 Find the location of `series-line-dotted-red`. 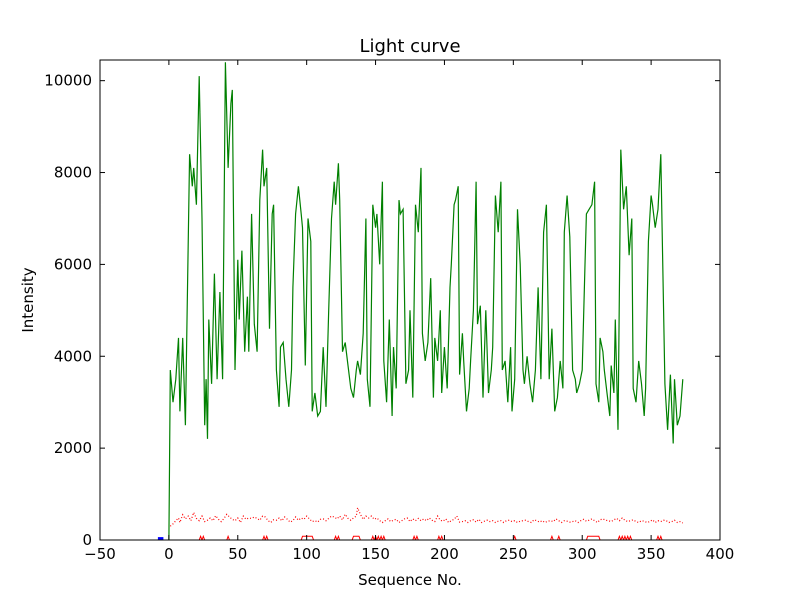

series-line-dotted-red is located at coordinates (426, 516).